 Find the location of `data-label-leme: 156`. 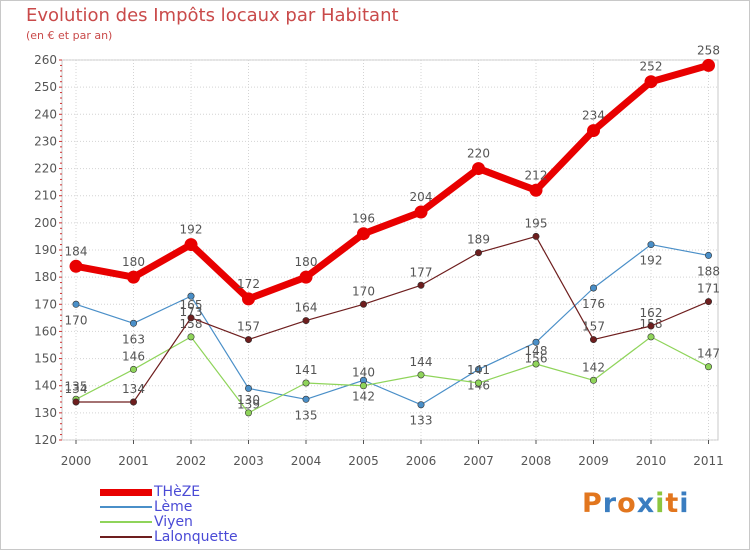

data-label-leme: 156 is located at coordinates (536, 358).